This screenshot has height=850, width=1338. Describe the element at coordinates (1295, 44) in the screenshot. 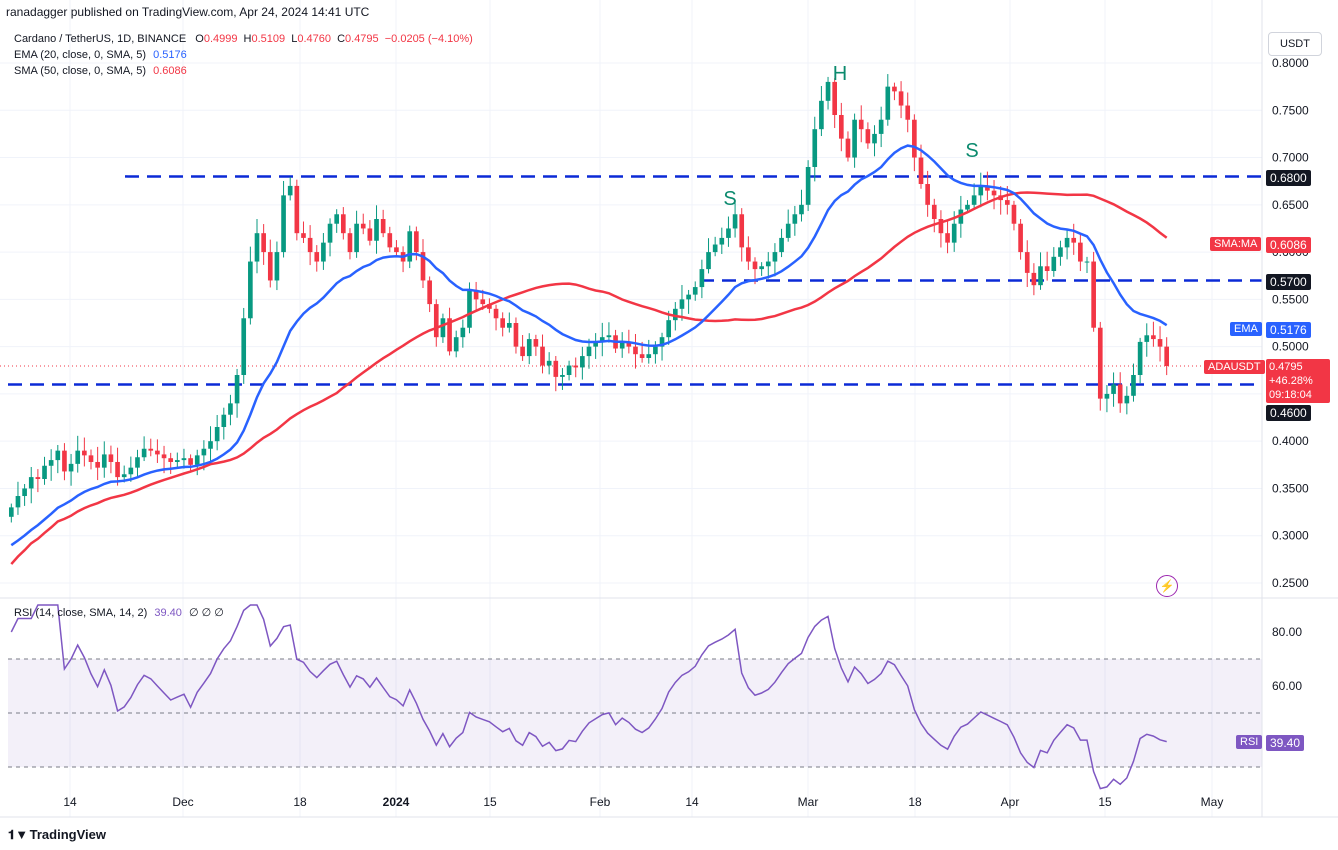

I see `currency-button: USDT` at that location.